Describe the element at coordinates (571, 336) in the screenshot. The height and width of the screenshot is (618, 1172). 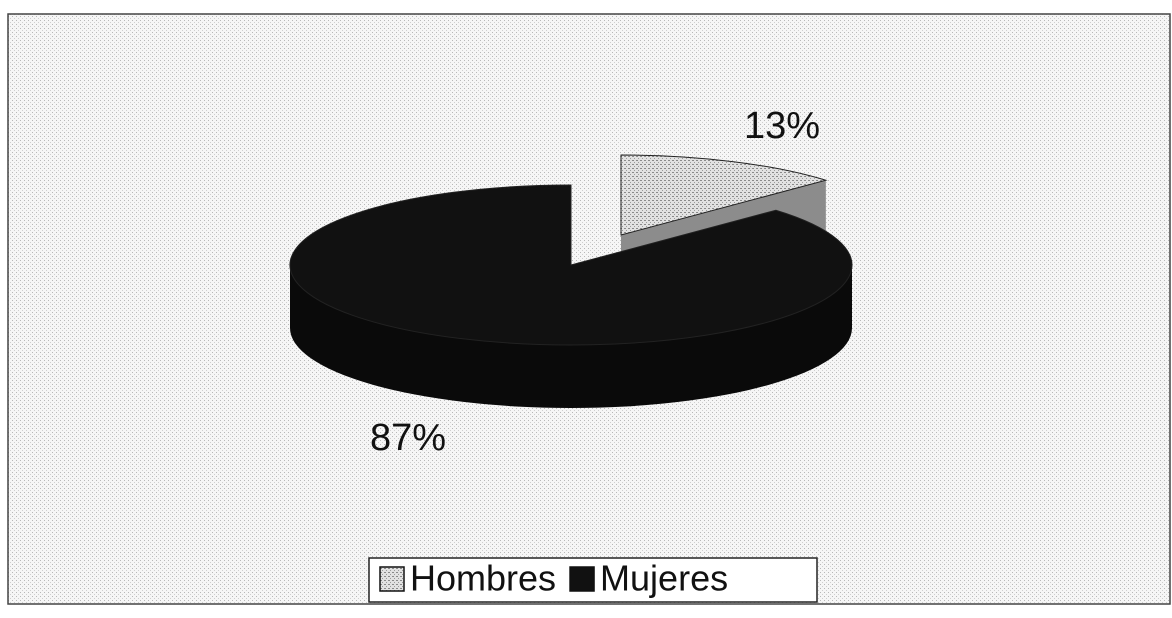
I see `slice-side` at that location.